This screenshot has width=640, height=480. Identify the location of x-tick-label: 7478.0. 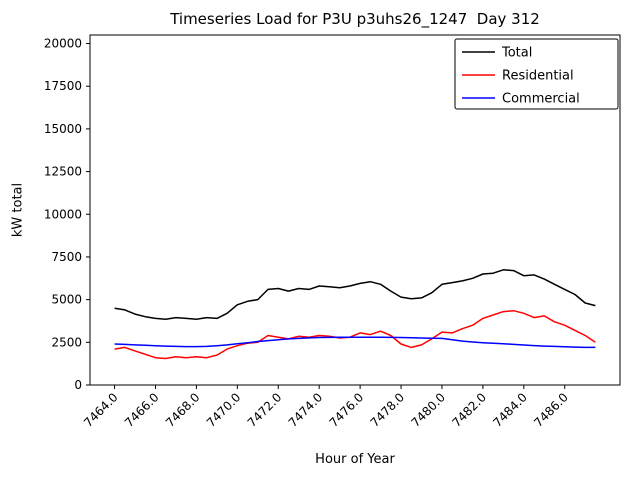
(388, 410).